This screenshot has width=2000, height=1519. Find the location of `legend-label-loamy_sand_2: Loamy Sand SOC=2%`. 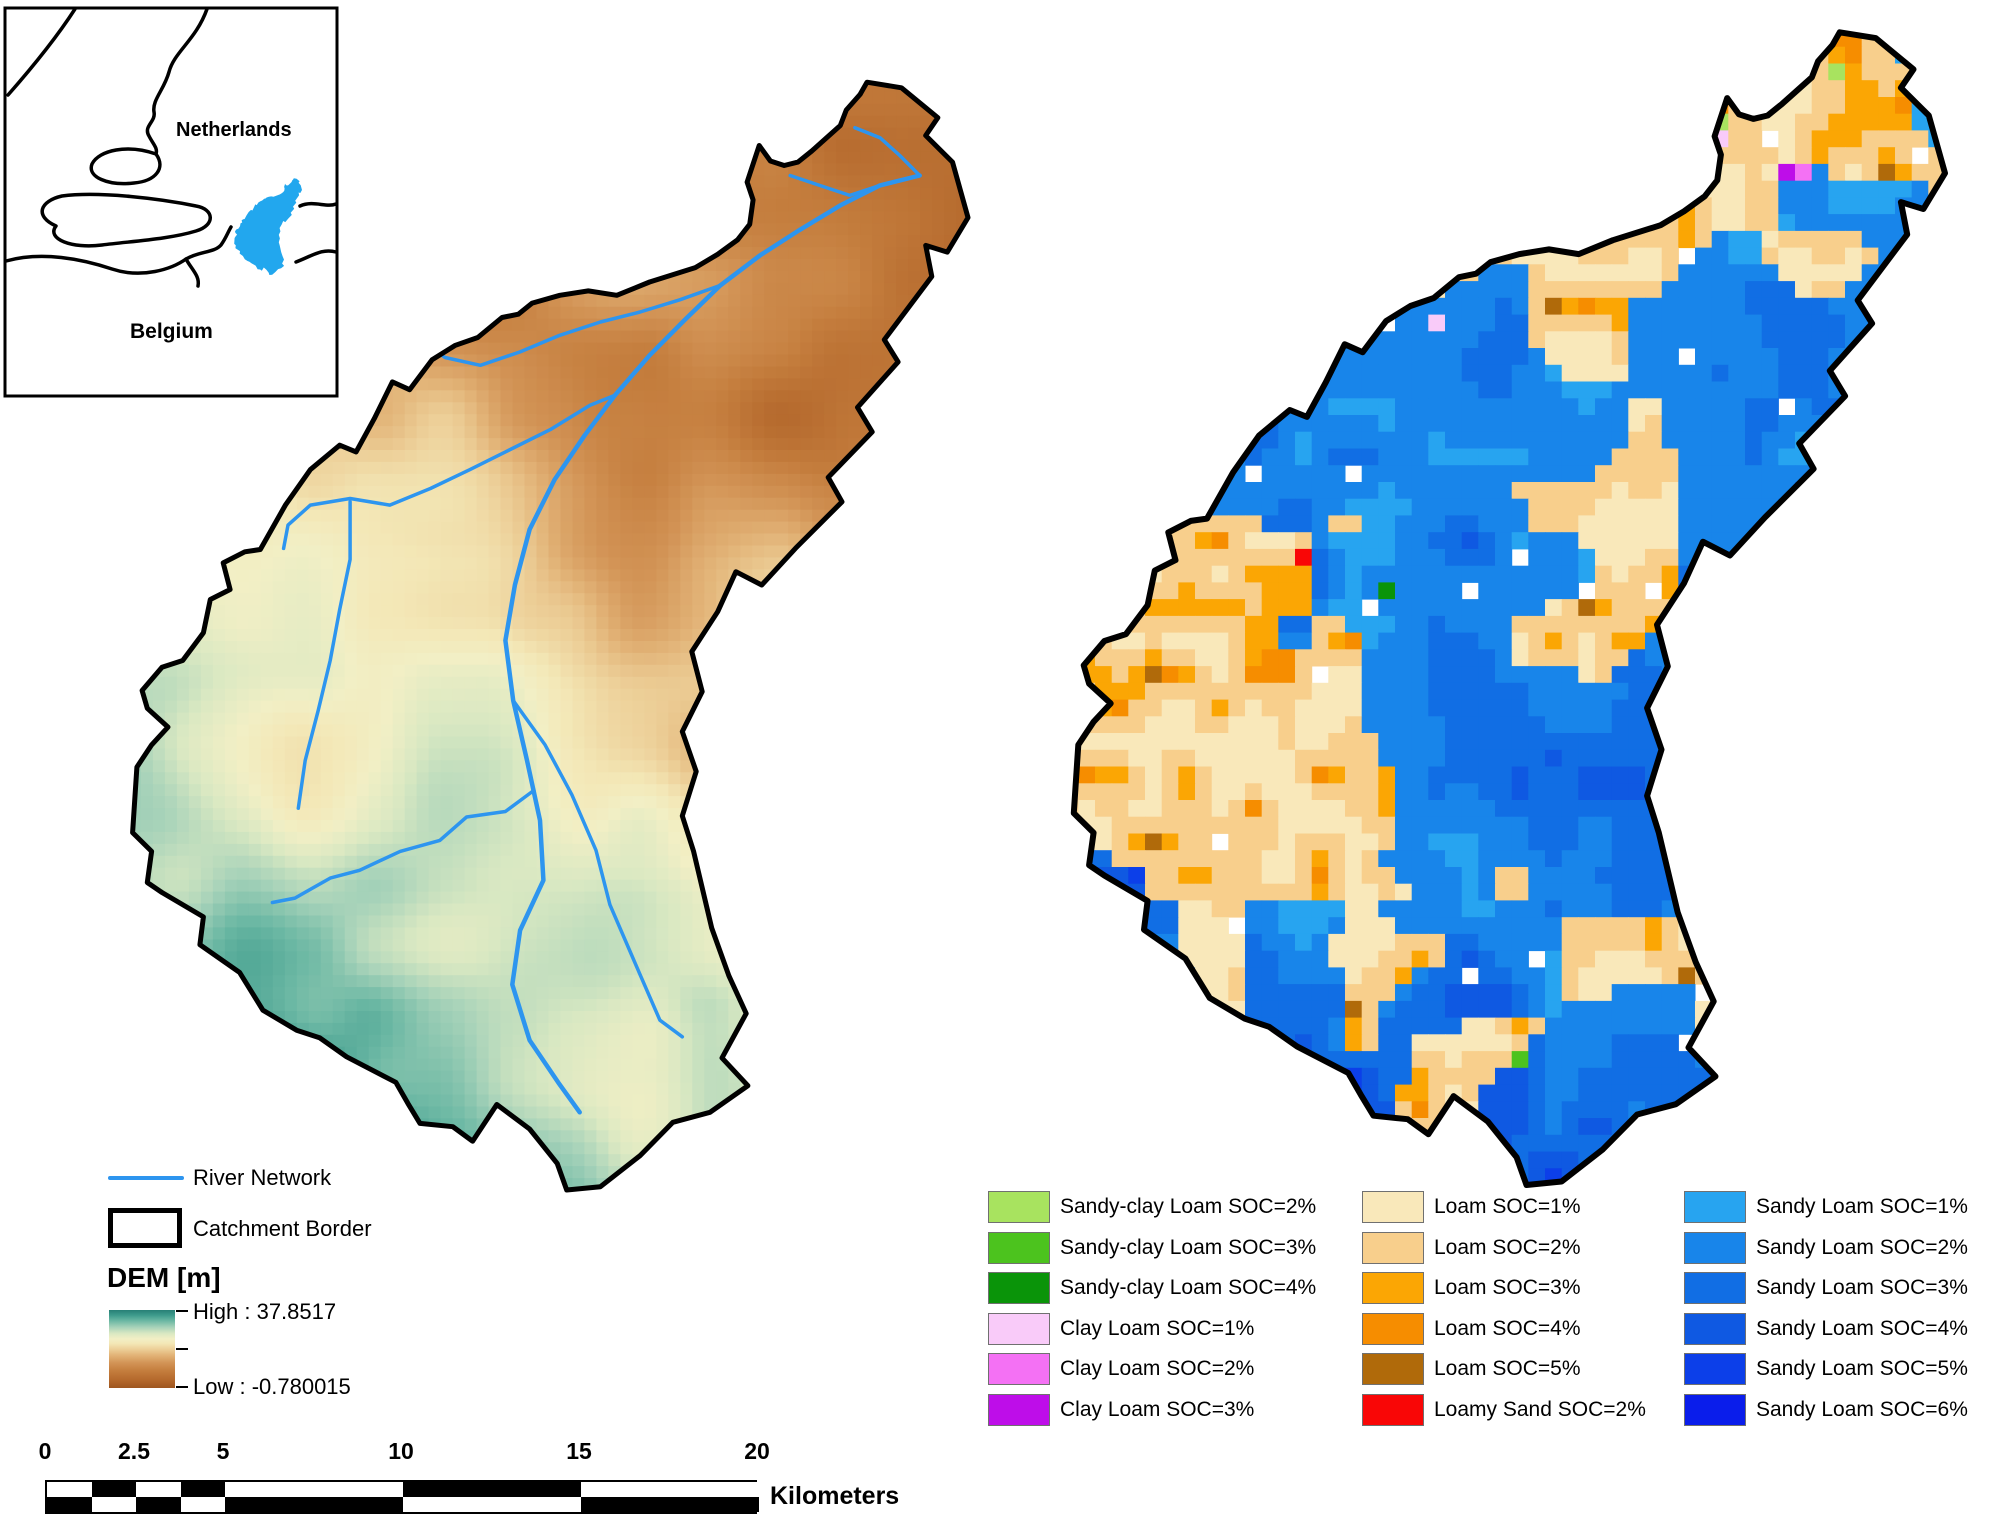

legend-label-loamy_sand_2: Loamy Sand SOC=2% is located at coordinates (1540, 1409).